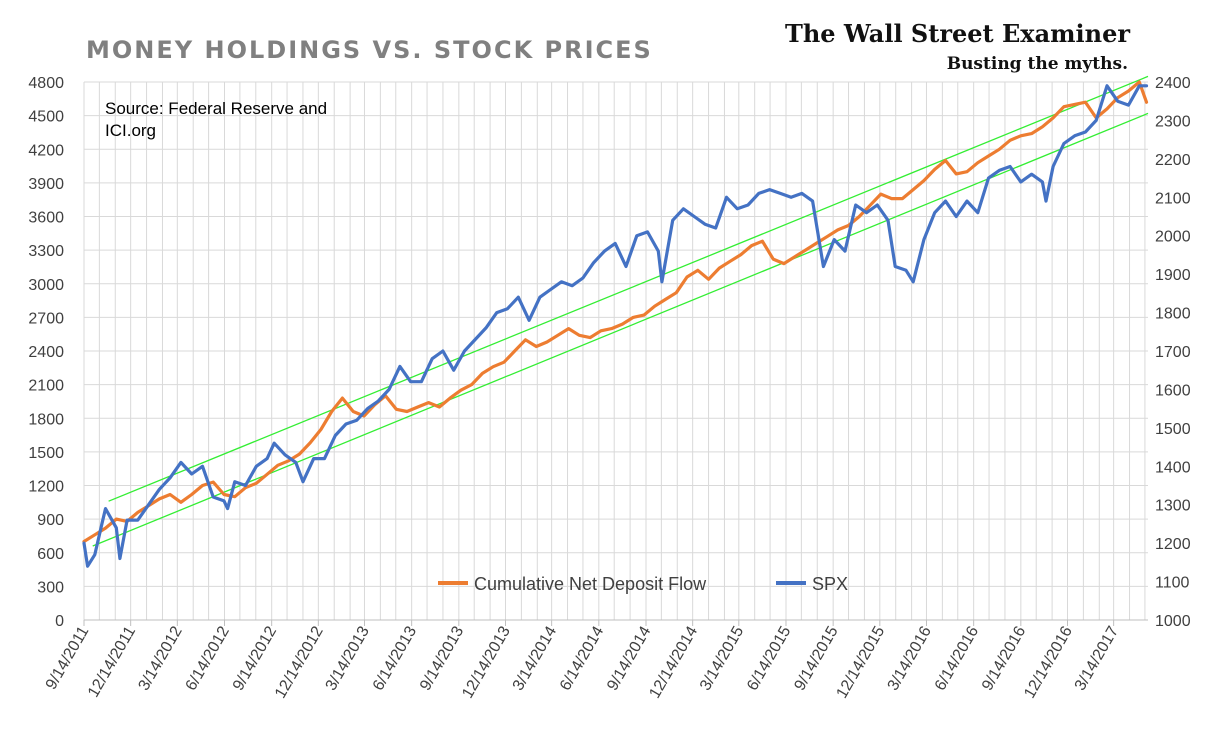  What do you see at coordinates (216, 108) in the screenshot?
I see `source-note-line-1: Source: Federal Reserve and` at bounding box center [216, 108].